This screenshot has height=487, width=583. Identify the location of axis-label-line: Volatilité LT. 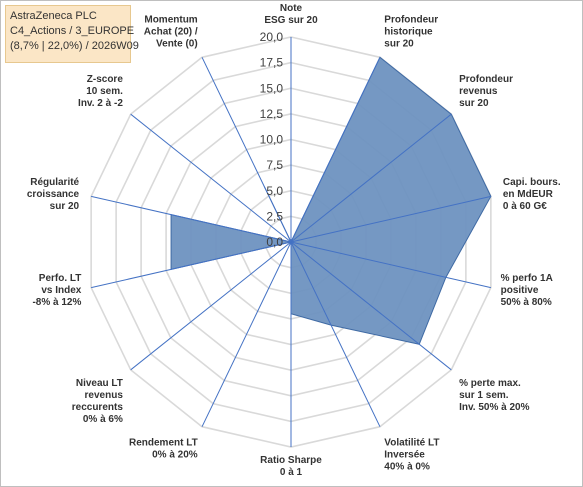
(411, 443).